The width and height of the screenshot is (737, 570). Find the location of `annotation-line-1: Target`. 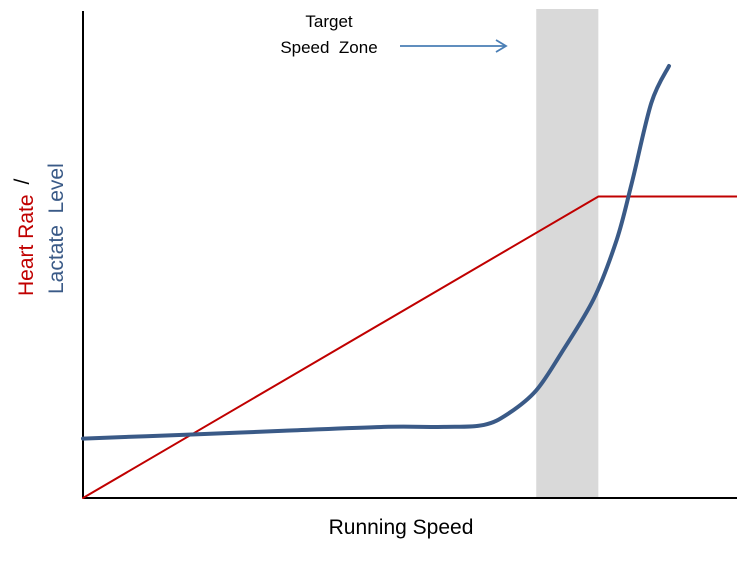

annotation-line-1: Target is located at coordinates (329, 21).